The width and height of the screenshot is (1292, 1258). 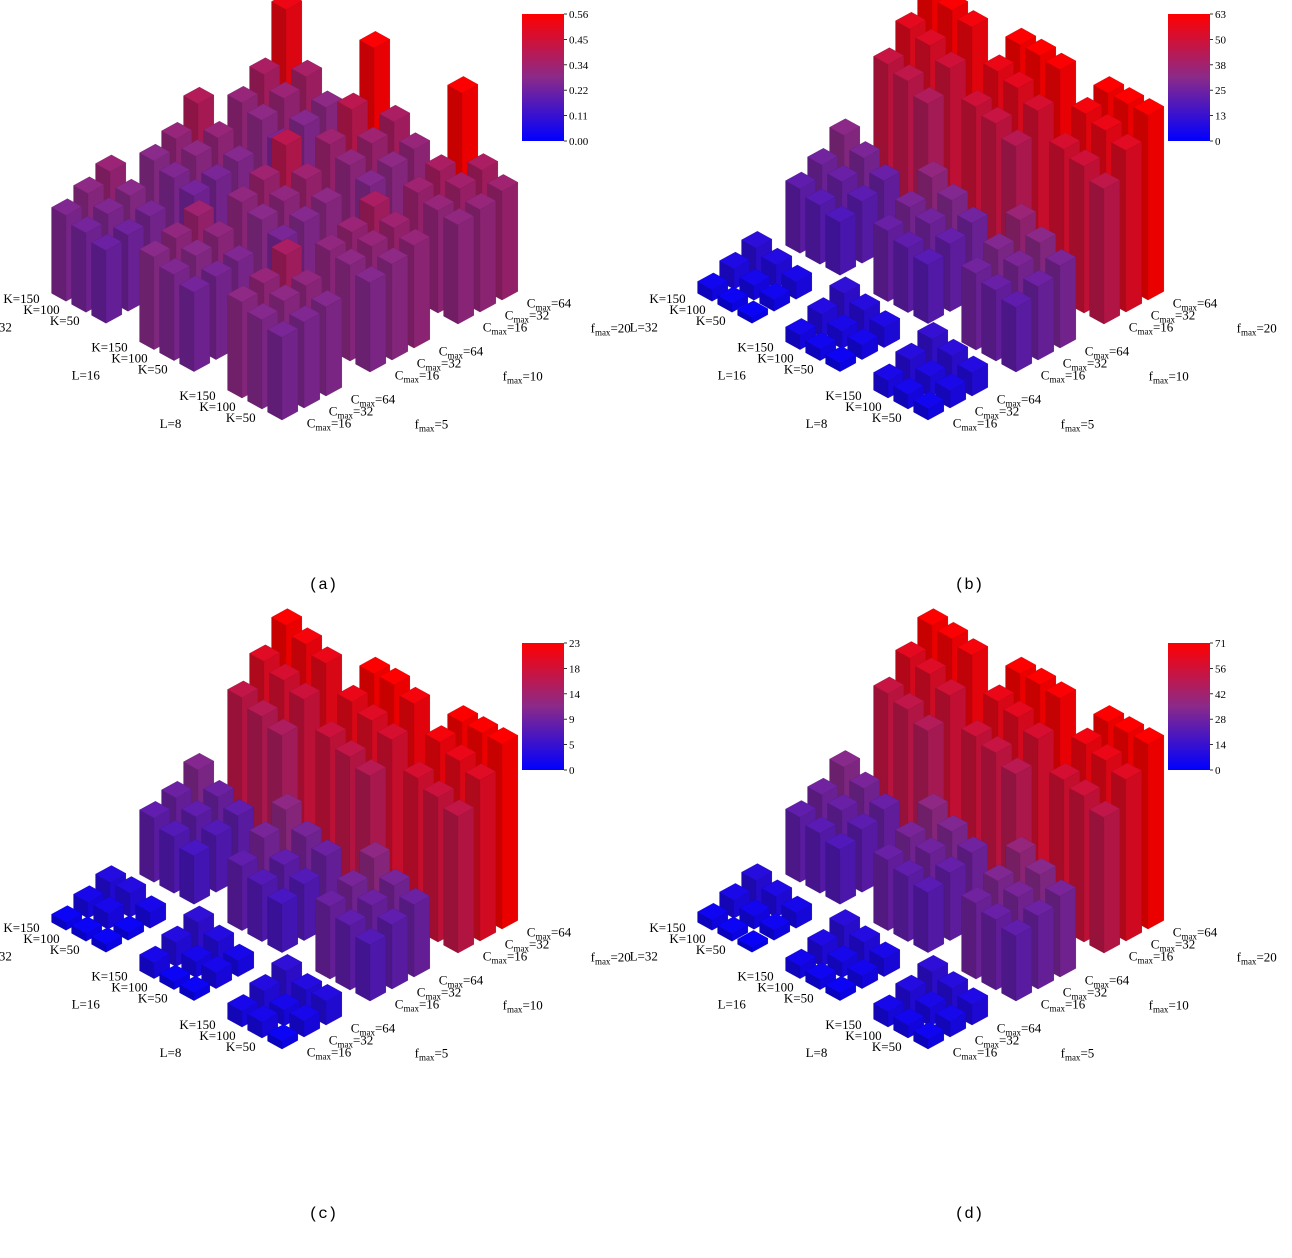 I want to click on bar-L0-f0-K0-C2, so click(x=973, y=376).